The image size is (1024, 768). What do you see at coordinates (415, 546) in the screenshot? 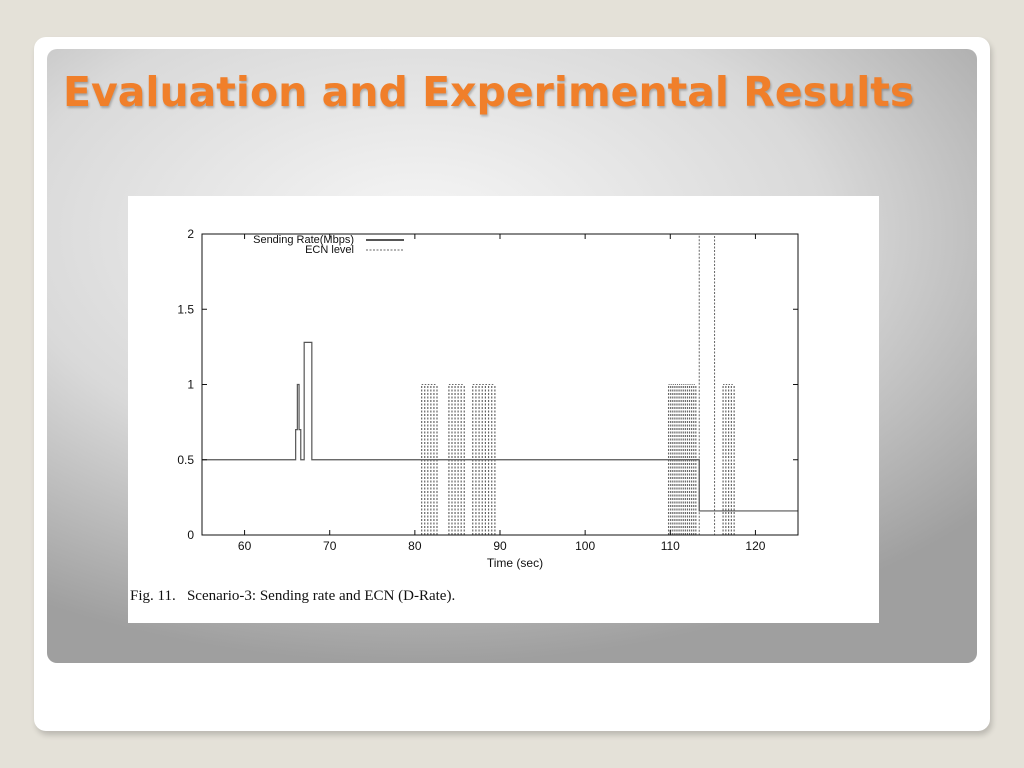
I see `x-tick-label-80: 80` at bounding box center [415, 546].